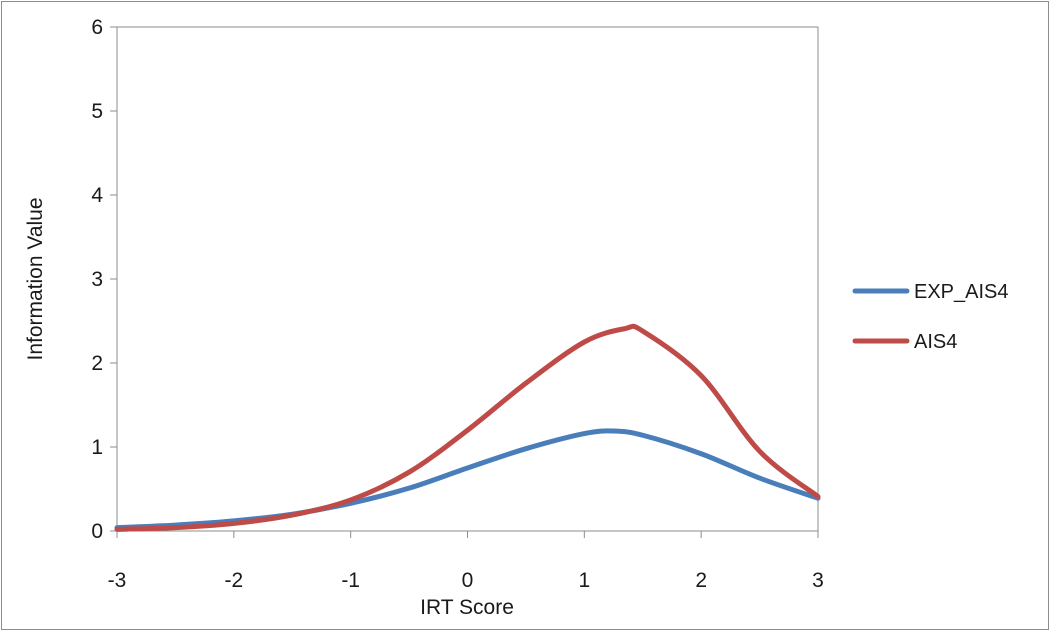  Describe the element at coordinates (930, 317) in the screenshot. I see `legend: EXP_AIS4 AIS4` at that location.